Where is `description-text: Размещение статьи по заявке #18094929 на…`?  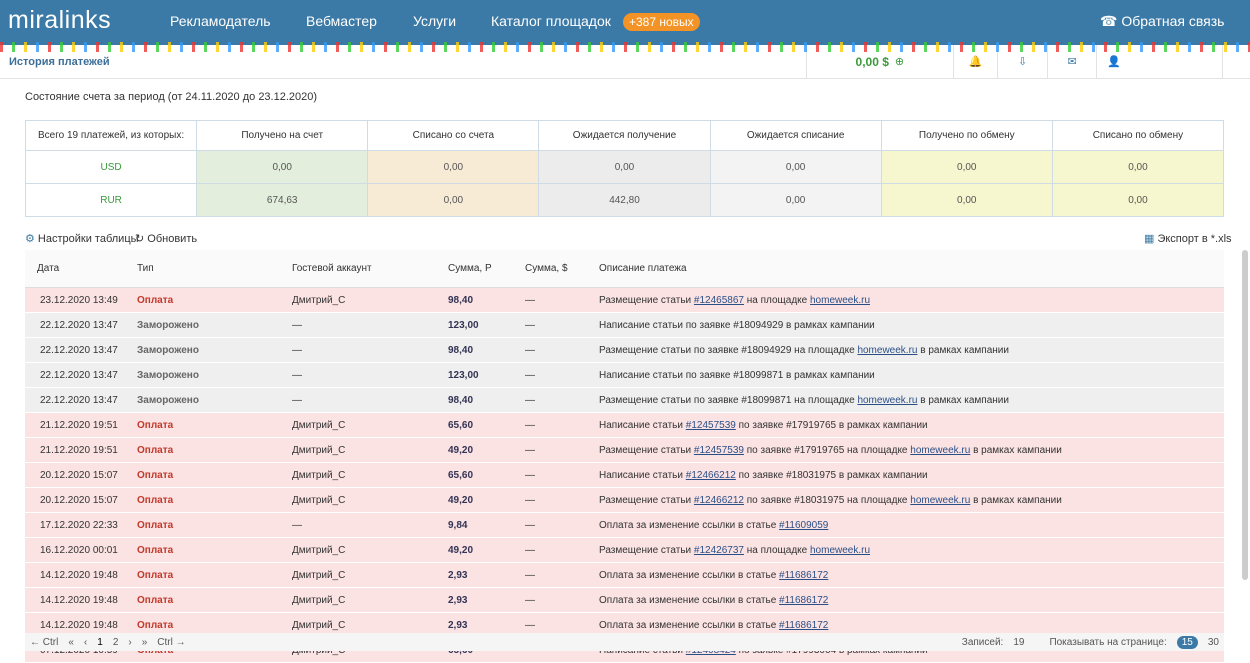
description-text: Размещение статьи по заявке #18094929 на… is located at coordinates (727, 350).